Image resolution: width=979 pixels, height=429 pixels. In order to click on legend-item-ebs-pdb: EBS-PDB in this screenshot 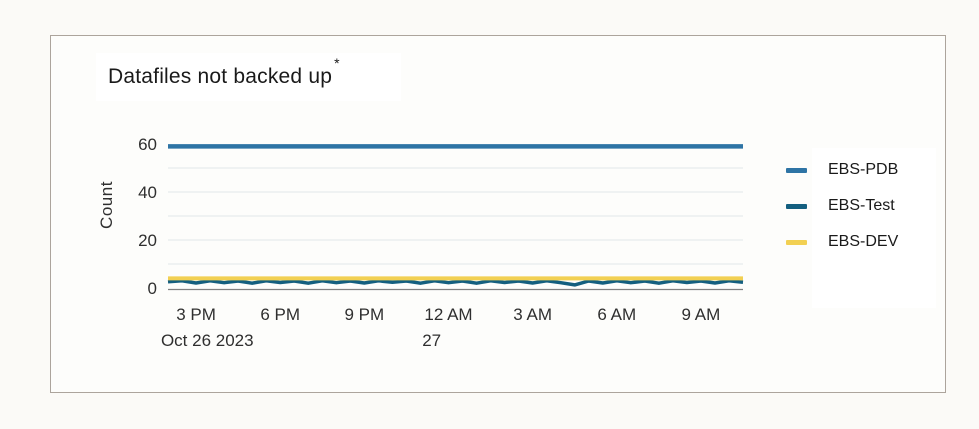, I will do `click(842, 170)`.